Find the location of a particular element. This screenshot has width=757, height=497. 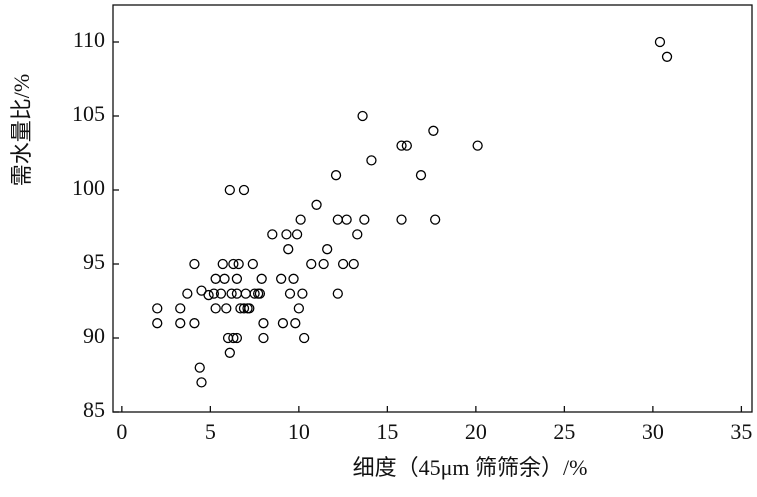

x-tick-label: 15 is located at coordinates (387, 431).